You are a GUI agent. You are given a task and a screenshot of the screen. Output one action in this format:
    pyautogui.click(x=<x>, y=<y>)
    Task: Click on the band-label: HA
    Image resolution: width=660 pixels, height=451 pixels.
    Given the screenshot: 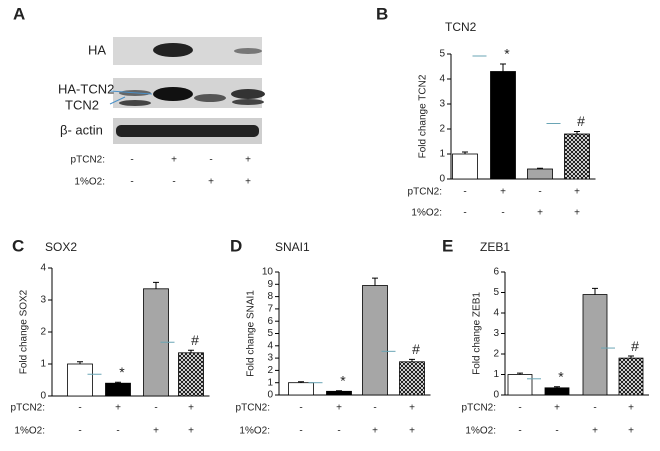 What is the action you would take?
    pyautogui.click(x=97, y=49)
    